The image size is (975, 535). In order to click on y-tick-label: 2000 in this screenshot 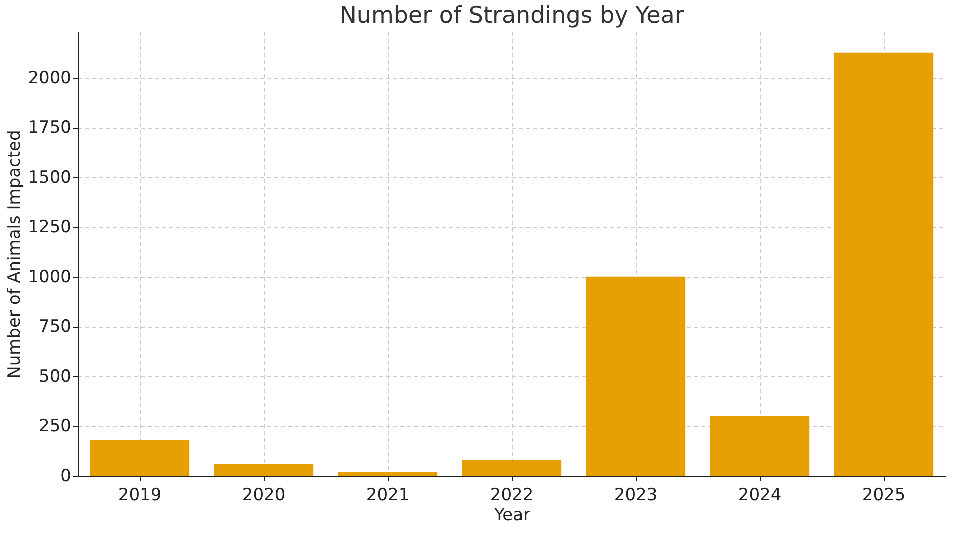, I will do `click(50, 78)`.